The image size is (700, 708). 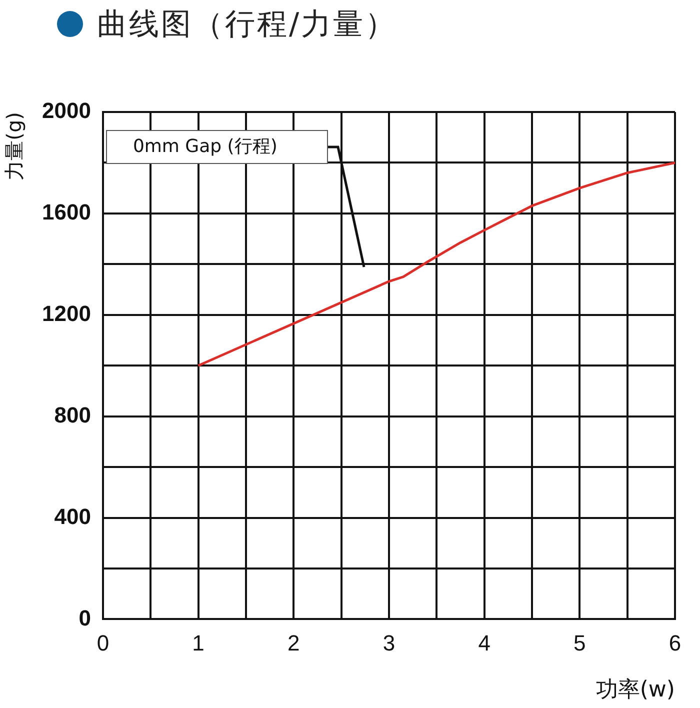 I want to click on x-tick-label: 2, so click(x=294, y=643).